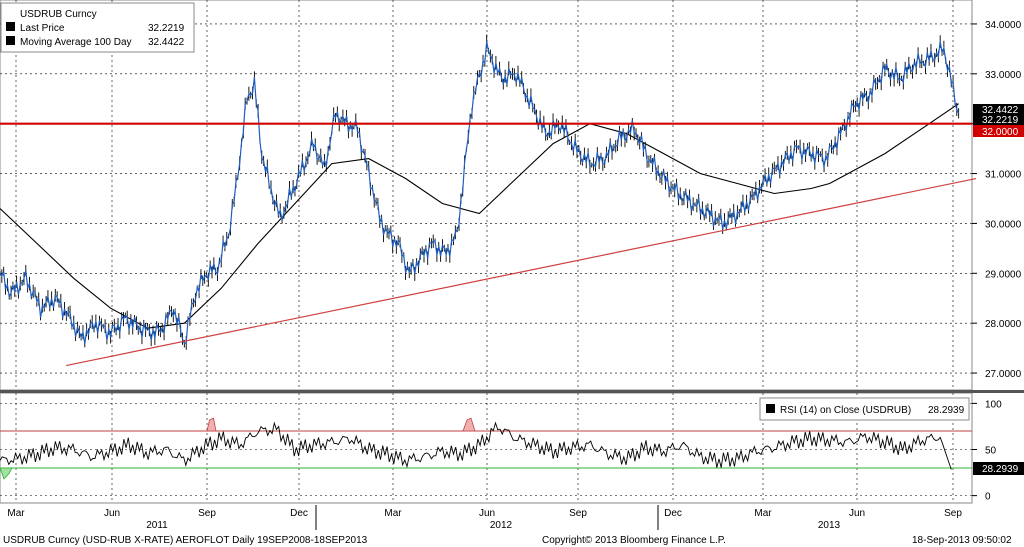 This screenshot has width=1024, height=547. I want to click on y-tick-label: 29.0000, so click(1003, 274).